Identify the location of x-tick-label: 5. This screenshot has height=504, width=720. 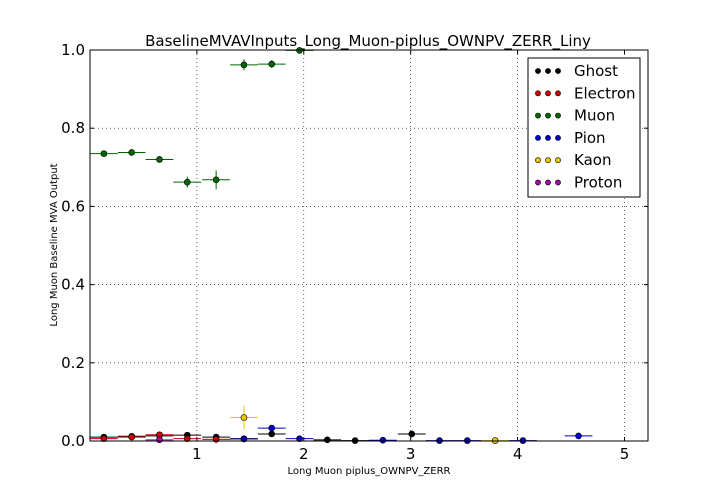
(625, 454).